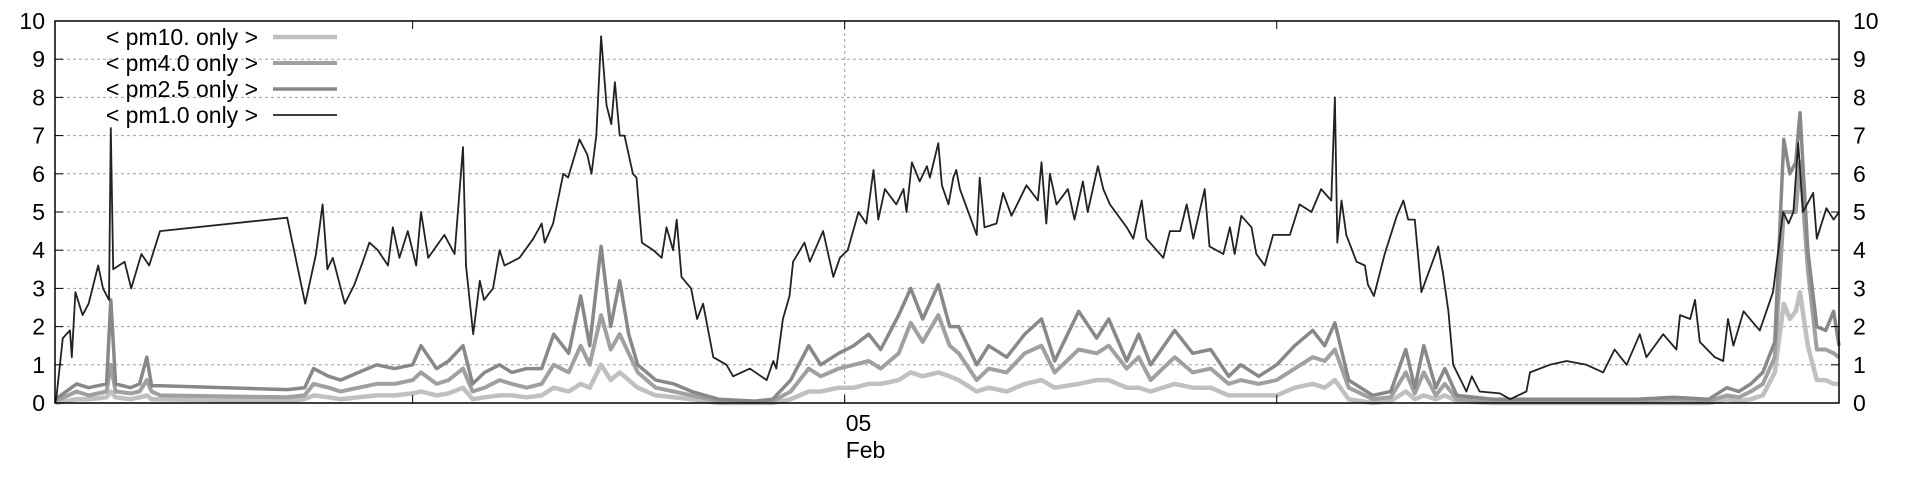 This screenshot has width=1920, height=480. Describe the element at coordinates (1859, 136) in the screenshot. I see `y-tick-label-right: 7` at that location.